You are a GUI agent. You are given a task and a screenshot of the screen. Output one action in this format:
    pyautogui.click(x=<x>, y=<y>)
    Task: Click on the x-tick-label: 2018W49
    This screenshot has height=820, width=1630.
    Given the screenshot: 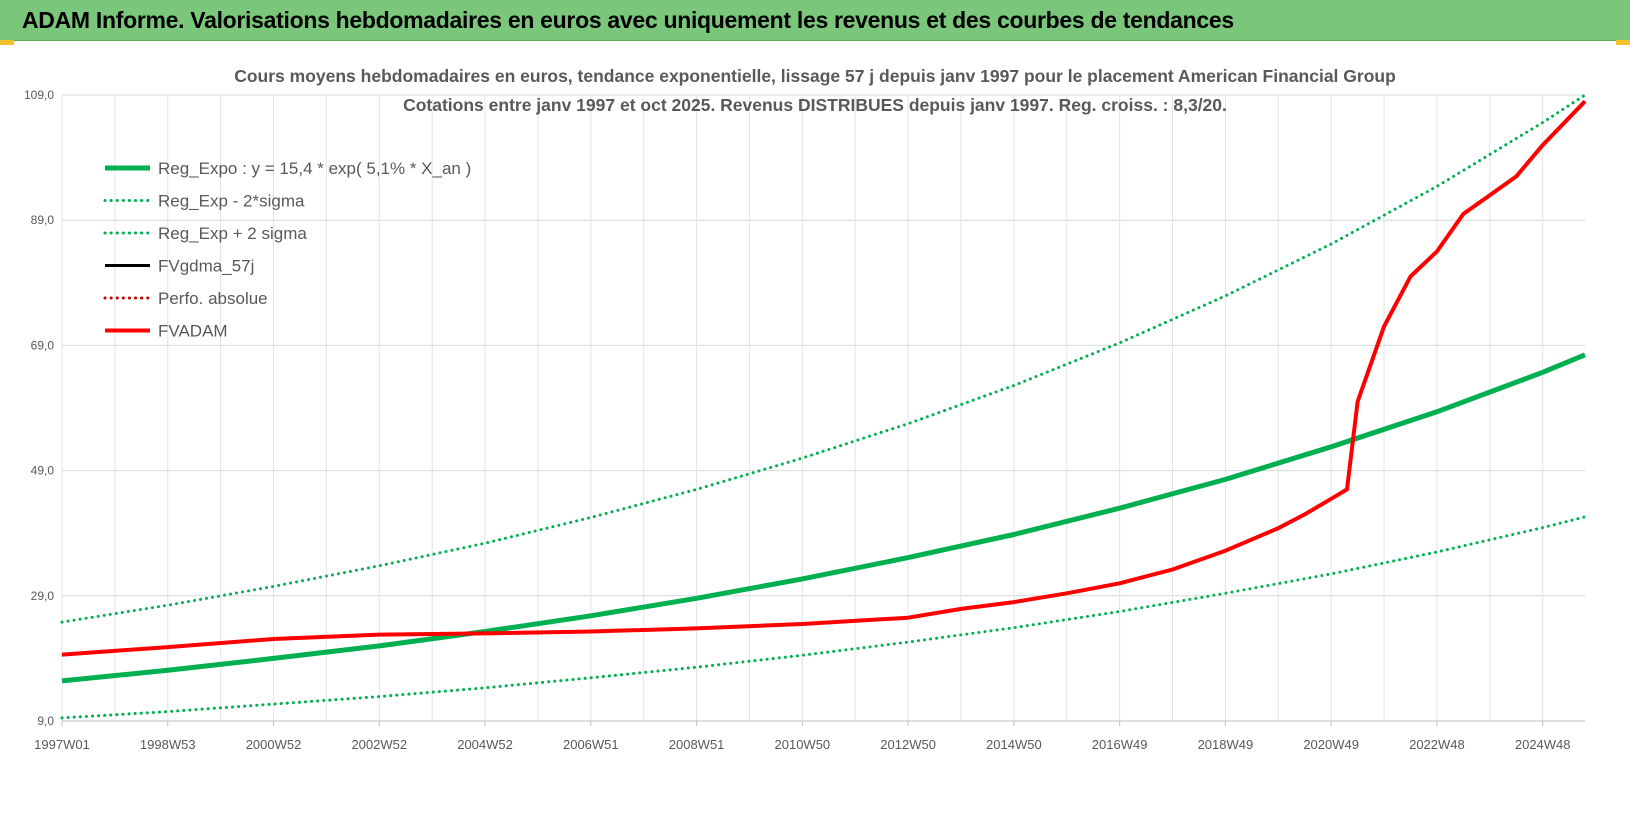 What is the action you would take?
    pyautogui.click(x=1226, y=744)
    